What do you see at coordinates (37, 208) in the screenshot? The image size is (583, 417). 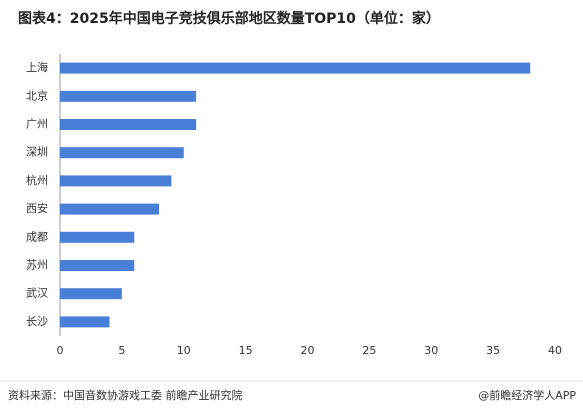 I see `y-tick-label: 西安` at bounding box center [37, 208].